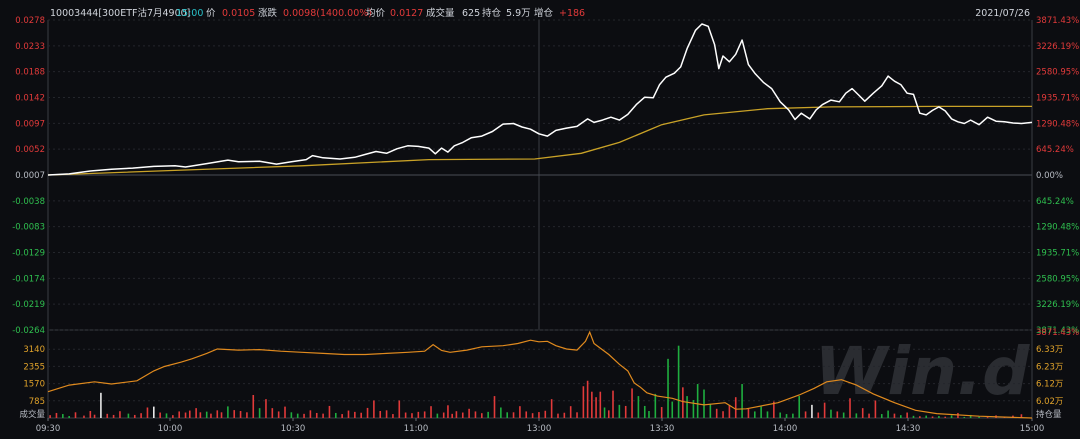 The height and width of the screenshot is (439, 1080). What do you see at coordinates (539, 429) in the screenshot?
I see `time-tick-label: 13:00` at bounding box center [539, 429].